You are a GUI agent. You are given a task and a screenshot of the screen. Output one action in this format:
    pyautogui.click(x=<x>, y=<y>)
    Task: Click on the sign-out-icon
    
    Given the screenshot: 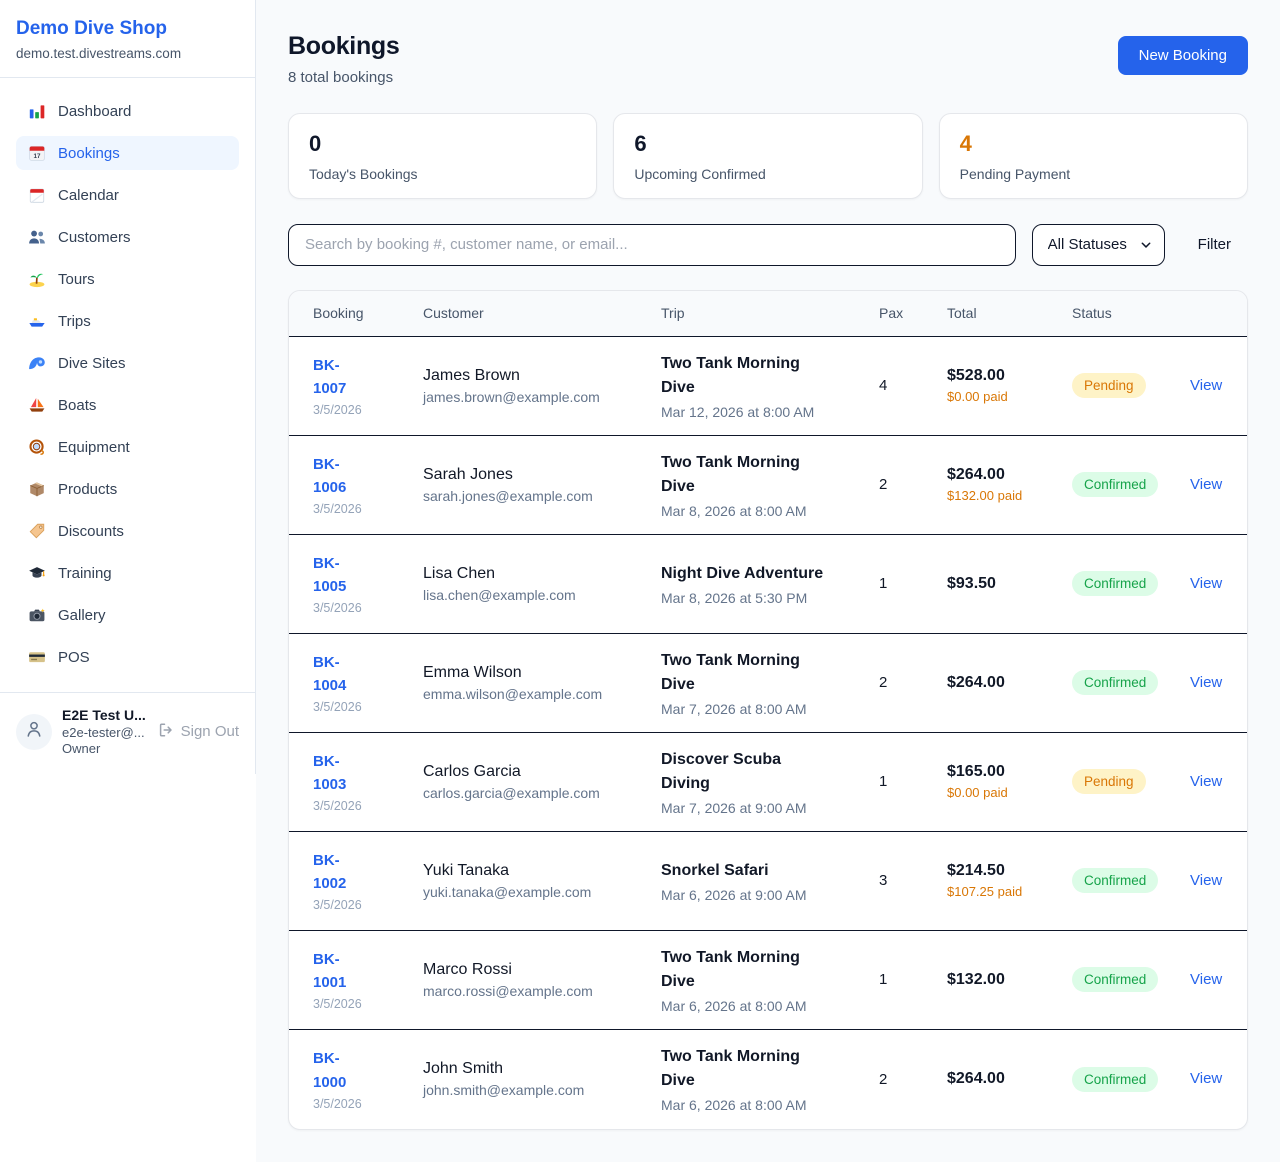 What is the action you would take?
    pyautogui.click(x=166, y=732)
    